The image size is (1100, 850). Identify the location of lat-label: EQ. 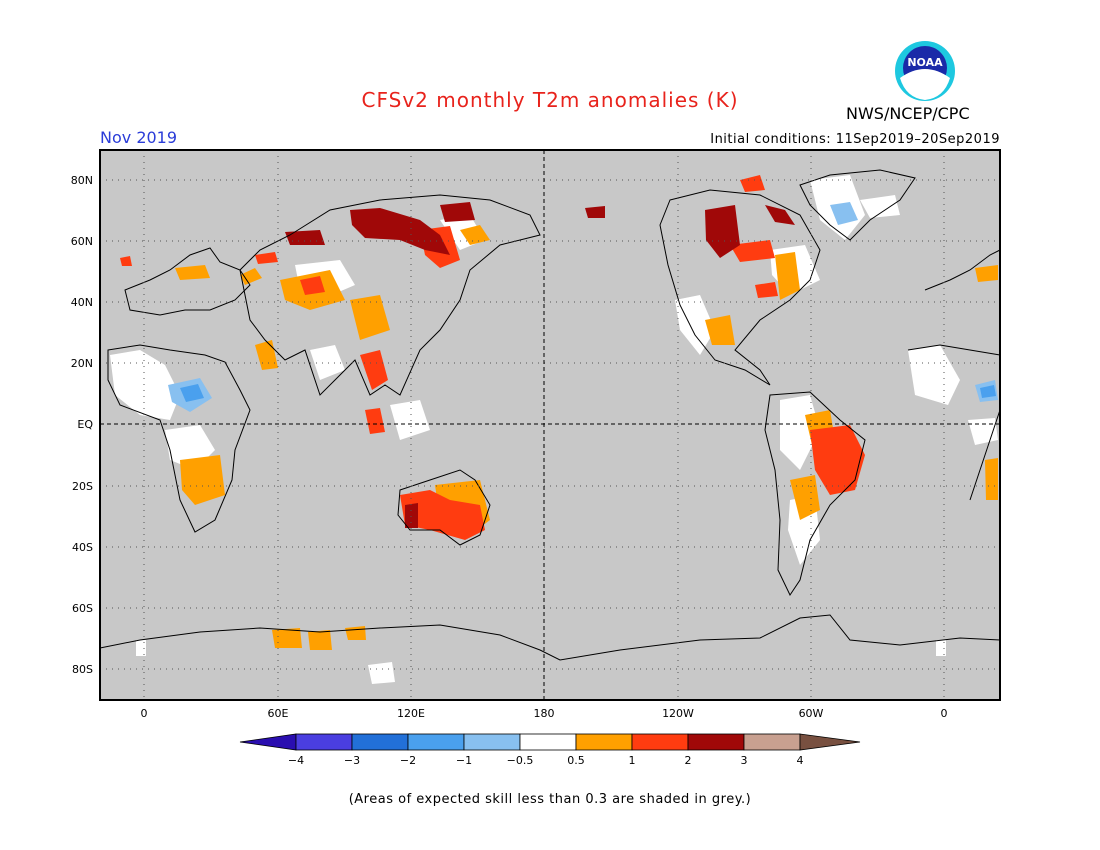
(85, 424).